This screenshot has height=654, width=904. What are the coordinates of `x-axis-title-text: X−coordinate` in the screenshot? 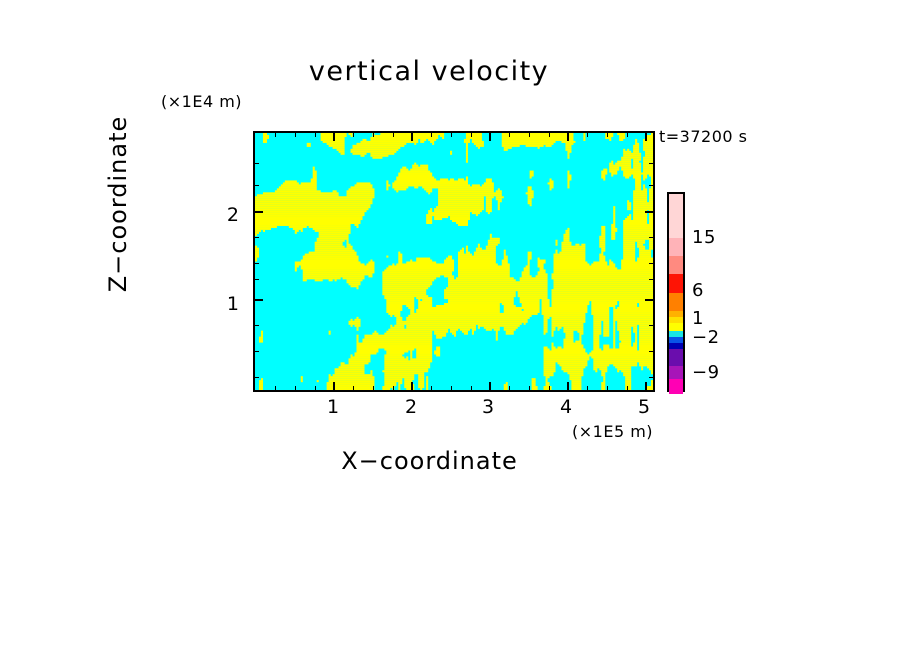 It's located at (429, 461).